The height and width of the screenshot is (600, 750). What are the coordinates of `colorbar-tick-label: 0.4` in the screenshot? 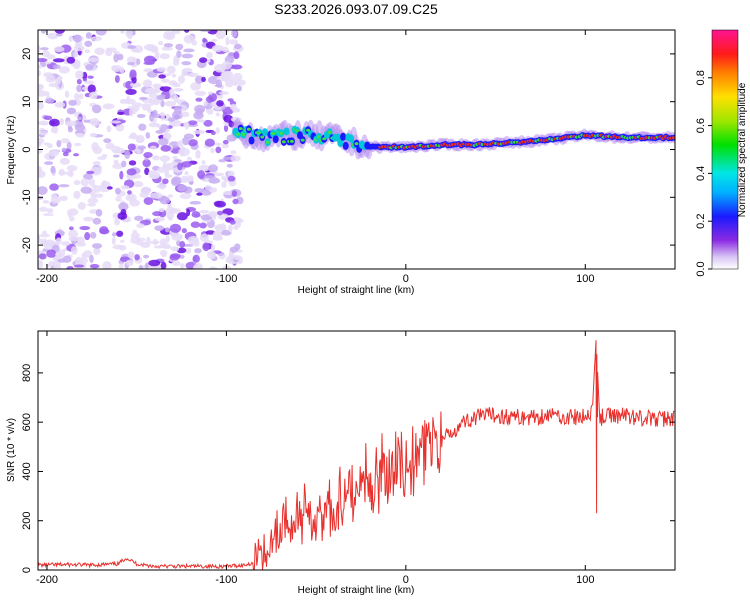 It's located at (701, 173).